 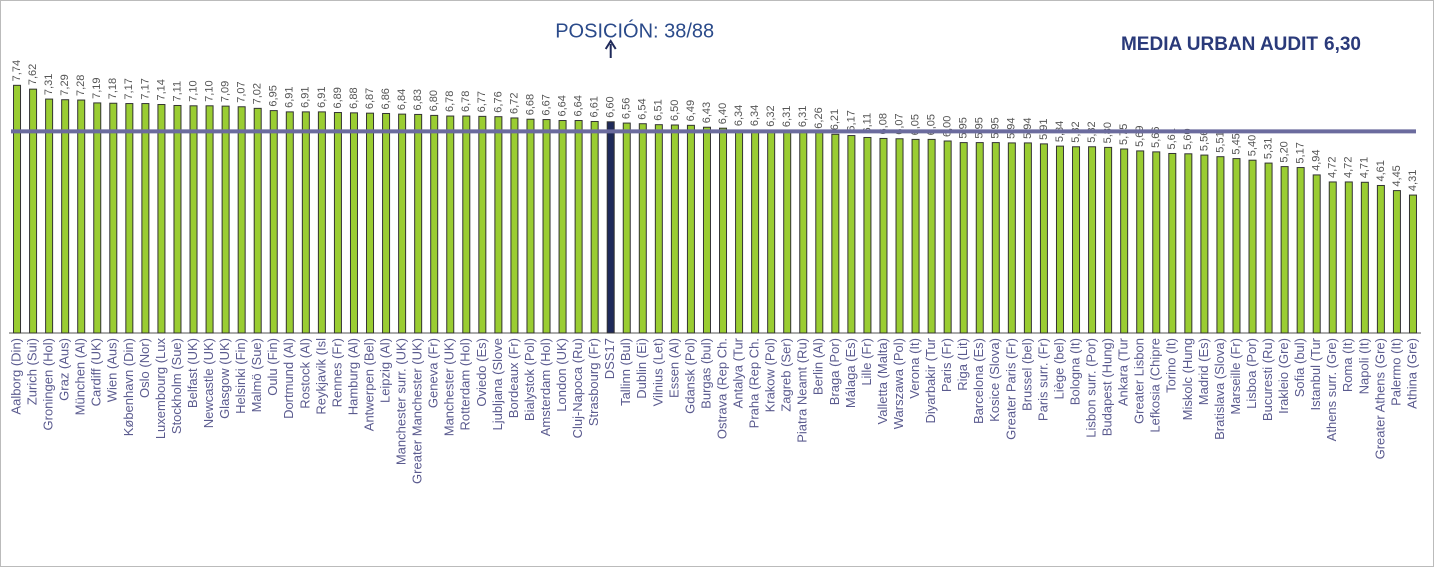 I want to click on value-label: 7,29, so click(x=65, y=84).